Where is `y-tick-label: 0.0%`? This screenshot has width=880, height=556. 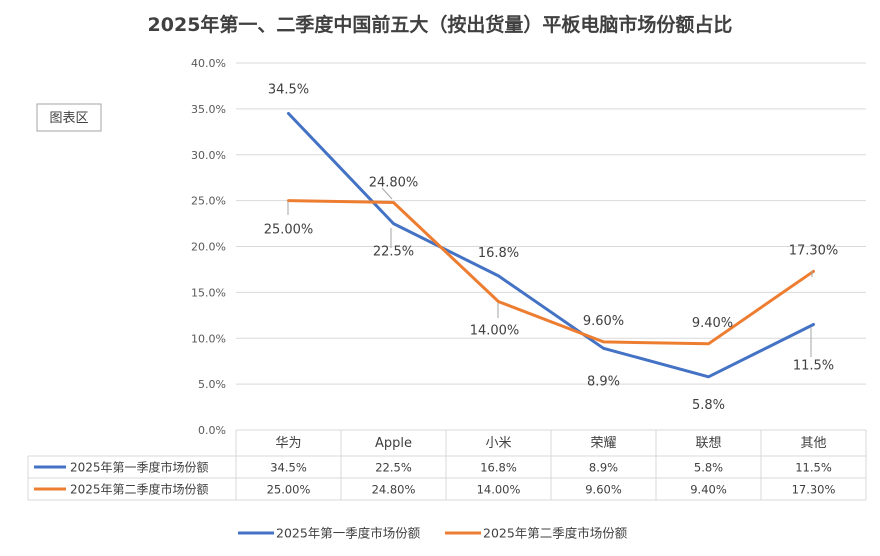
y-tick-label: 0.0% is located at coordinates (212, 430).